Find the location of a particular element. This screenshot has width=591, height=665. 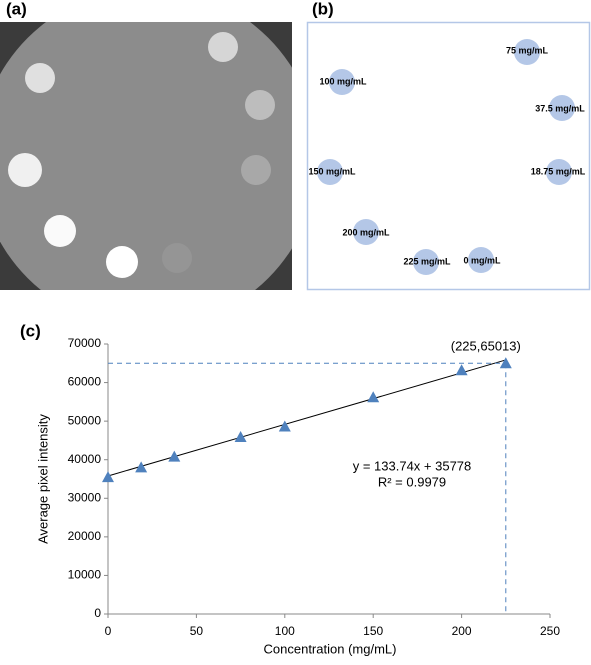

panel-label: (c) is located at coordinates (30, 330).